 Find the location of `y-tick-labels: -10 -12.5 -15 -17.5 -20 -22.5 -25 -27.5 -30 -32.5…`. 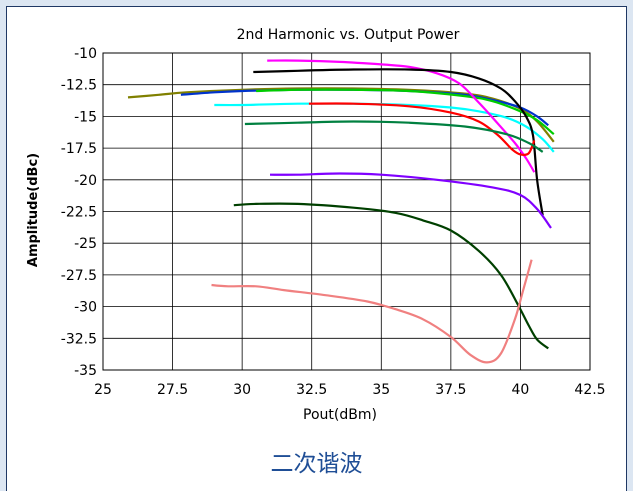

y-tick-labels: -10 -12.5 -15 -17.5 -20 -22.5 -25 -27.5 -30 -32.5… is located at coordinates (79, 212).